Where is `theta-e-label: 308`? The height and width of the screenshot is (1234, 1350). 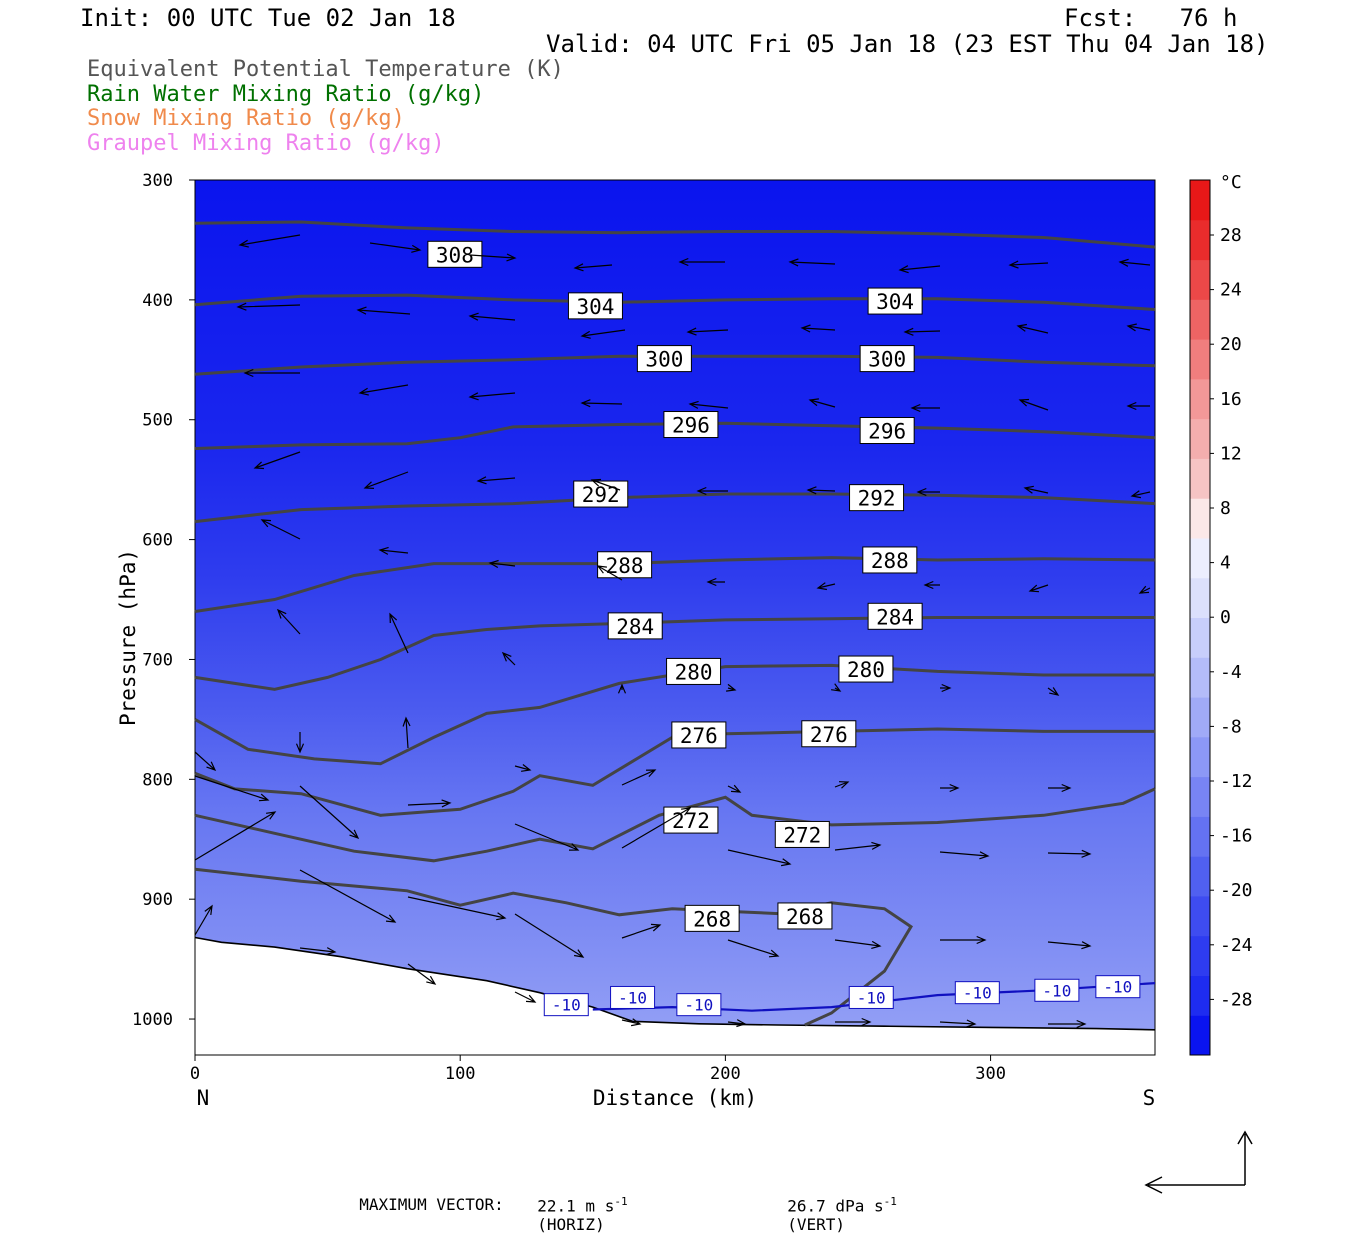
theta-e-label: 308 is located at coordinates (455, 255).